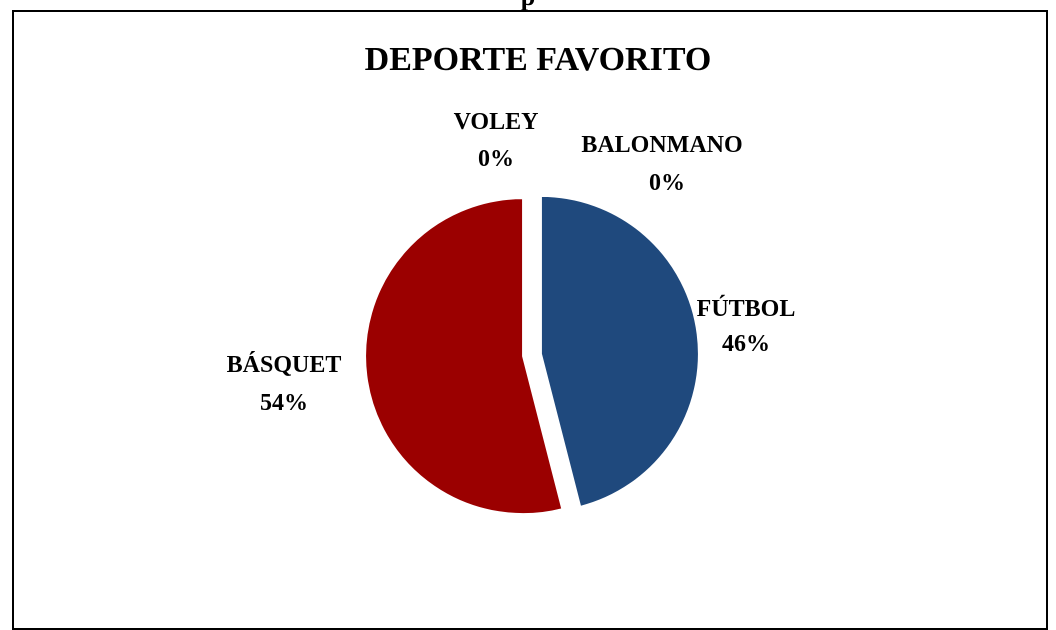 This screenshot has width=1056, height=630. I want to click on label-voley-value: 0%, so click(496, 159).